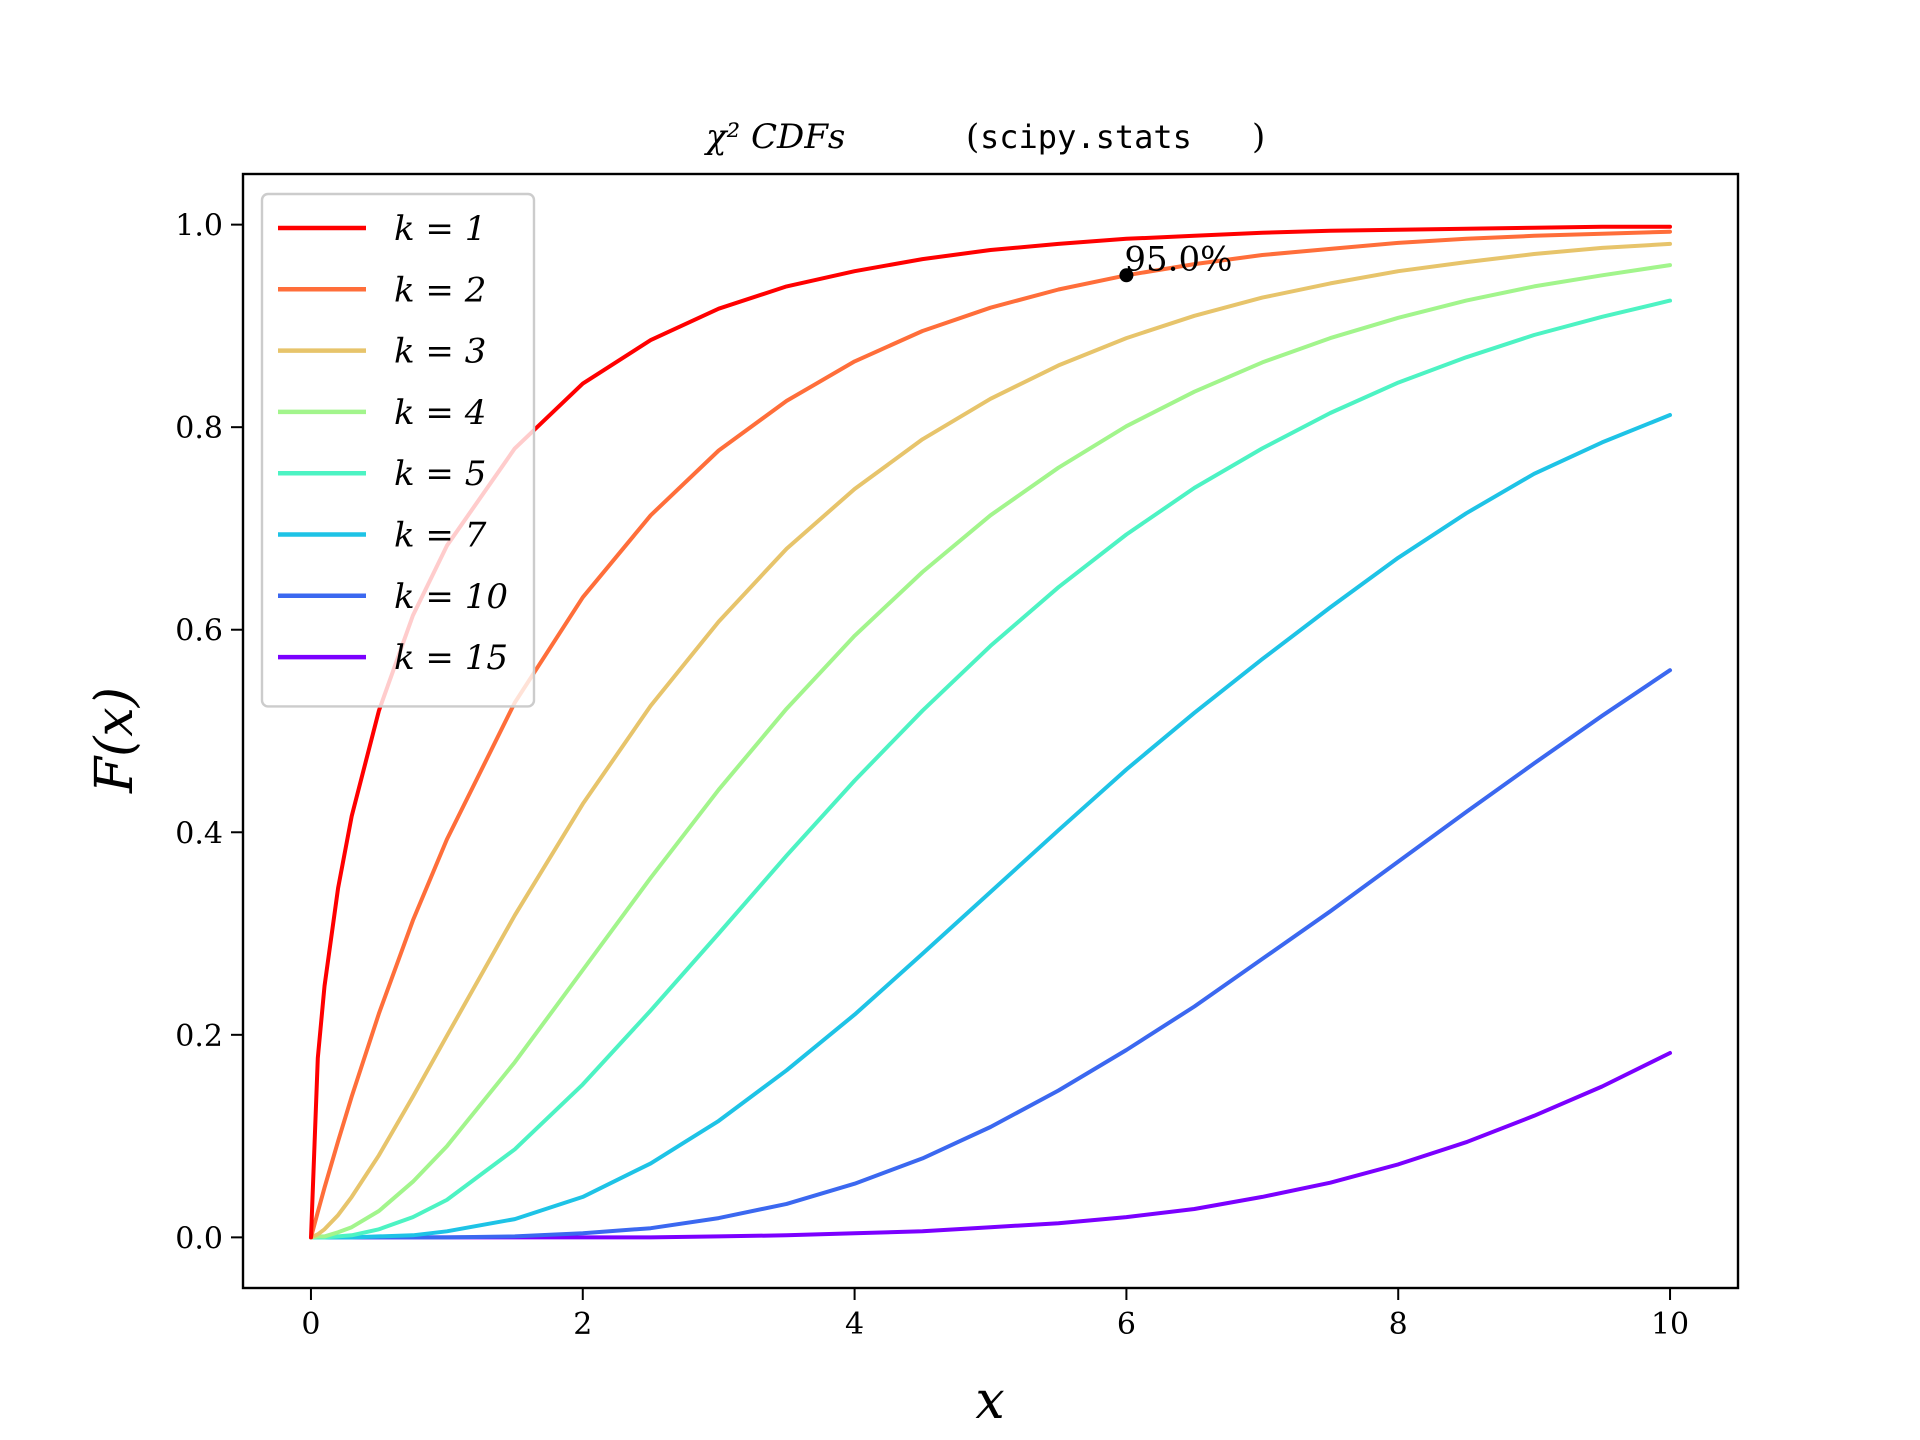  Describe the element at coordinates (199, 833) in the screenshot. I see `y-tick-label: 0.4` at that location.